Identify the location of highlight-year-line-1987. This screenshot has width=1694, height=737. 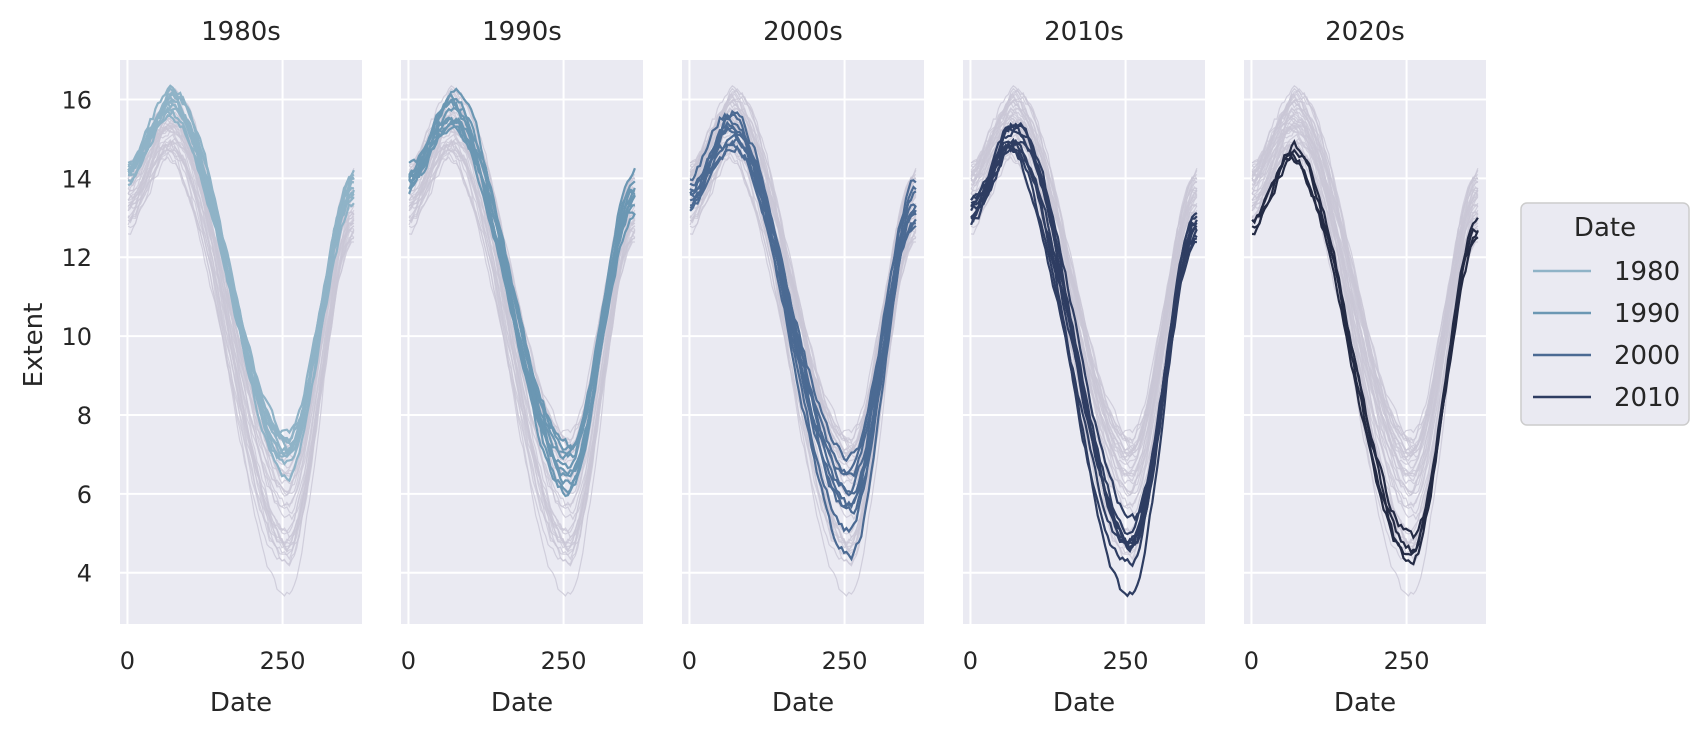
(241, 271).